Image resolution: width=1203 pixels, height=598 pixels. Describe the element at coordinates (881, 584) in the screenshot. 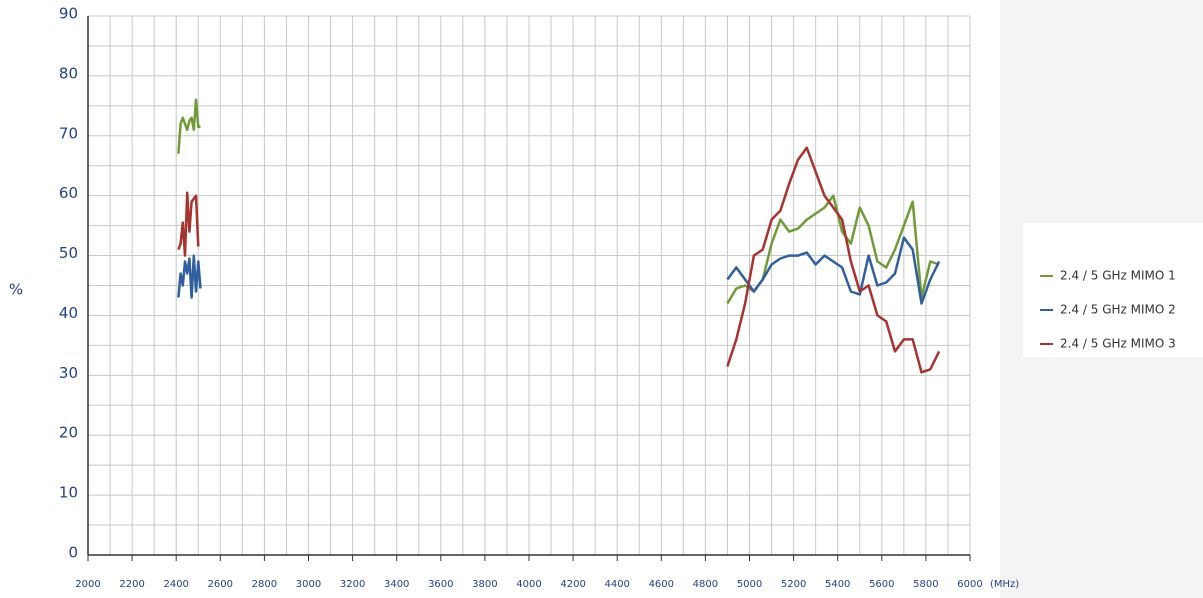

I see `x-tick-label: 5600` at that location.